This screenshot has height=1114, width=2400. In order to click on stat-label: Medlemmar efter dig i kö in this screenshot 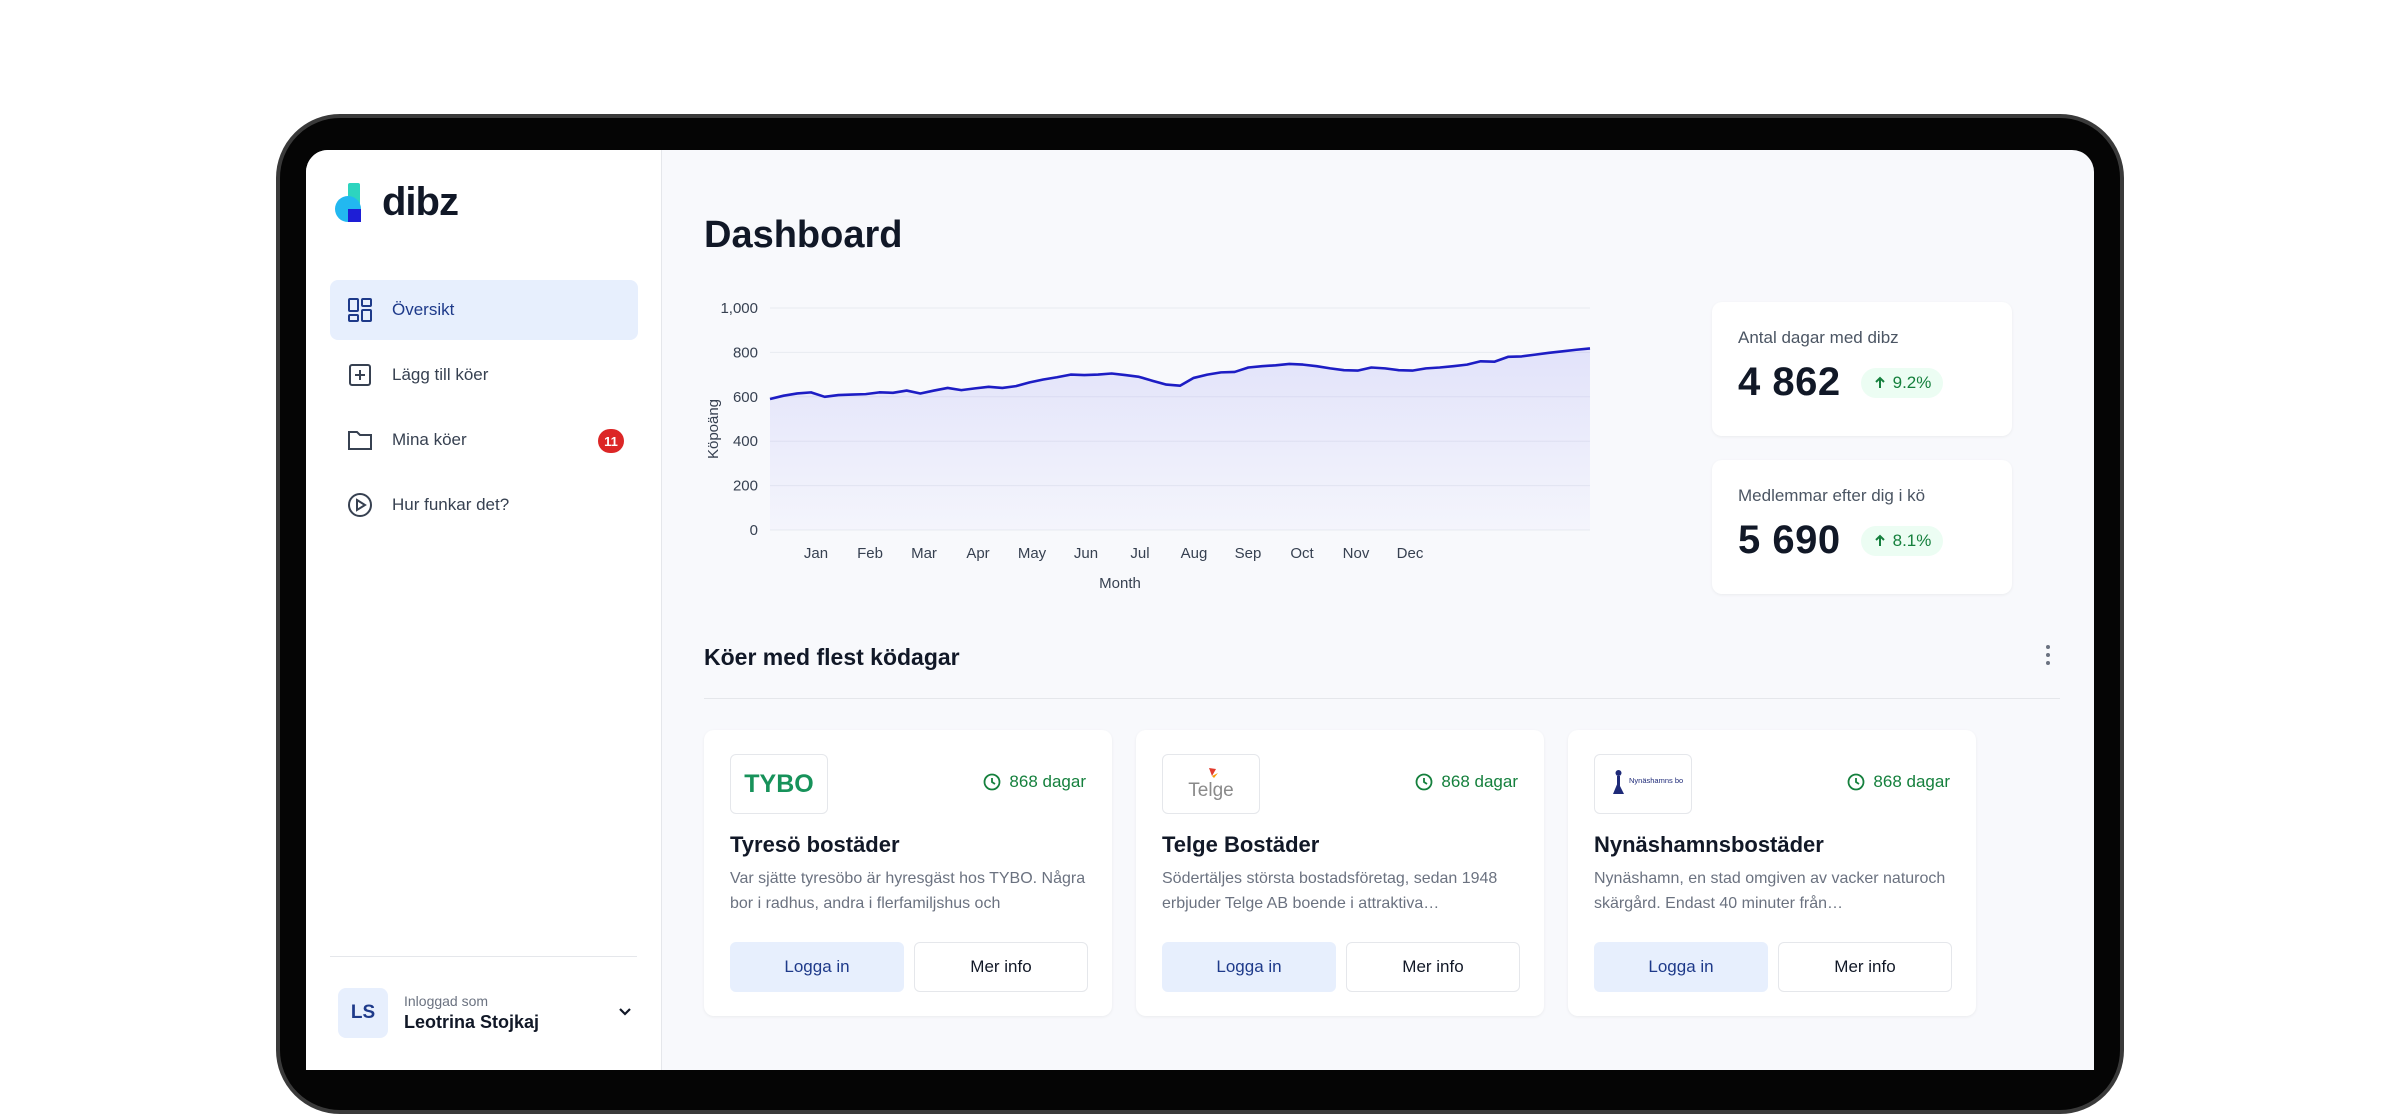, I will do `click(1832, 495)`.